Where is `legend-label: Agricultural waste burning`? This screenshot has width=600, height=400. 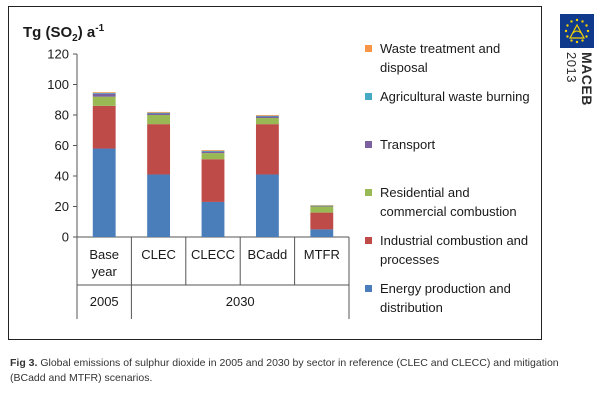
legend-label: Agricultural waste burning is located at coordinates (455, 96).